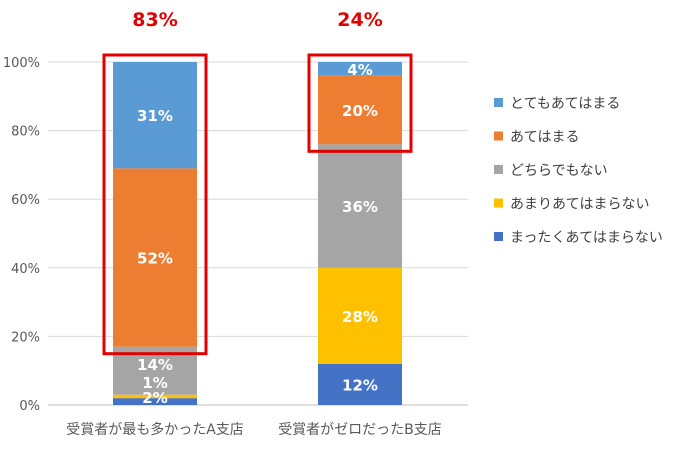 The image size is (688, 454). I want to click on y-tick-label: 100%, so click(21, 63).